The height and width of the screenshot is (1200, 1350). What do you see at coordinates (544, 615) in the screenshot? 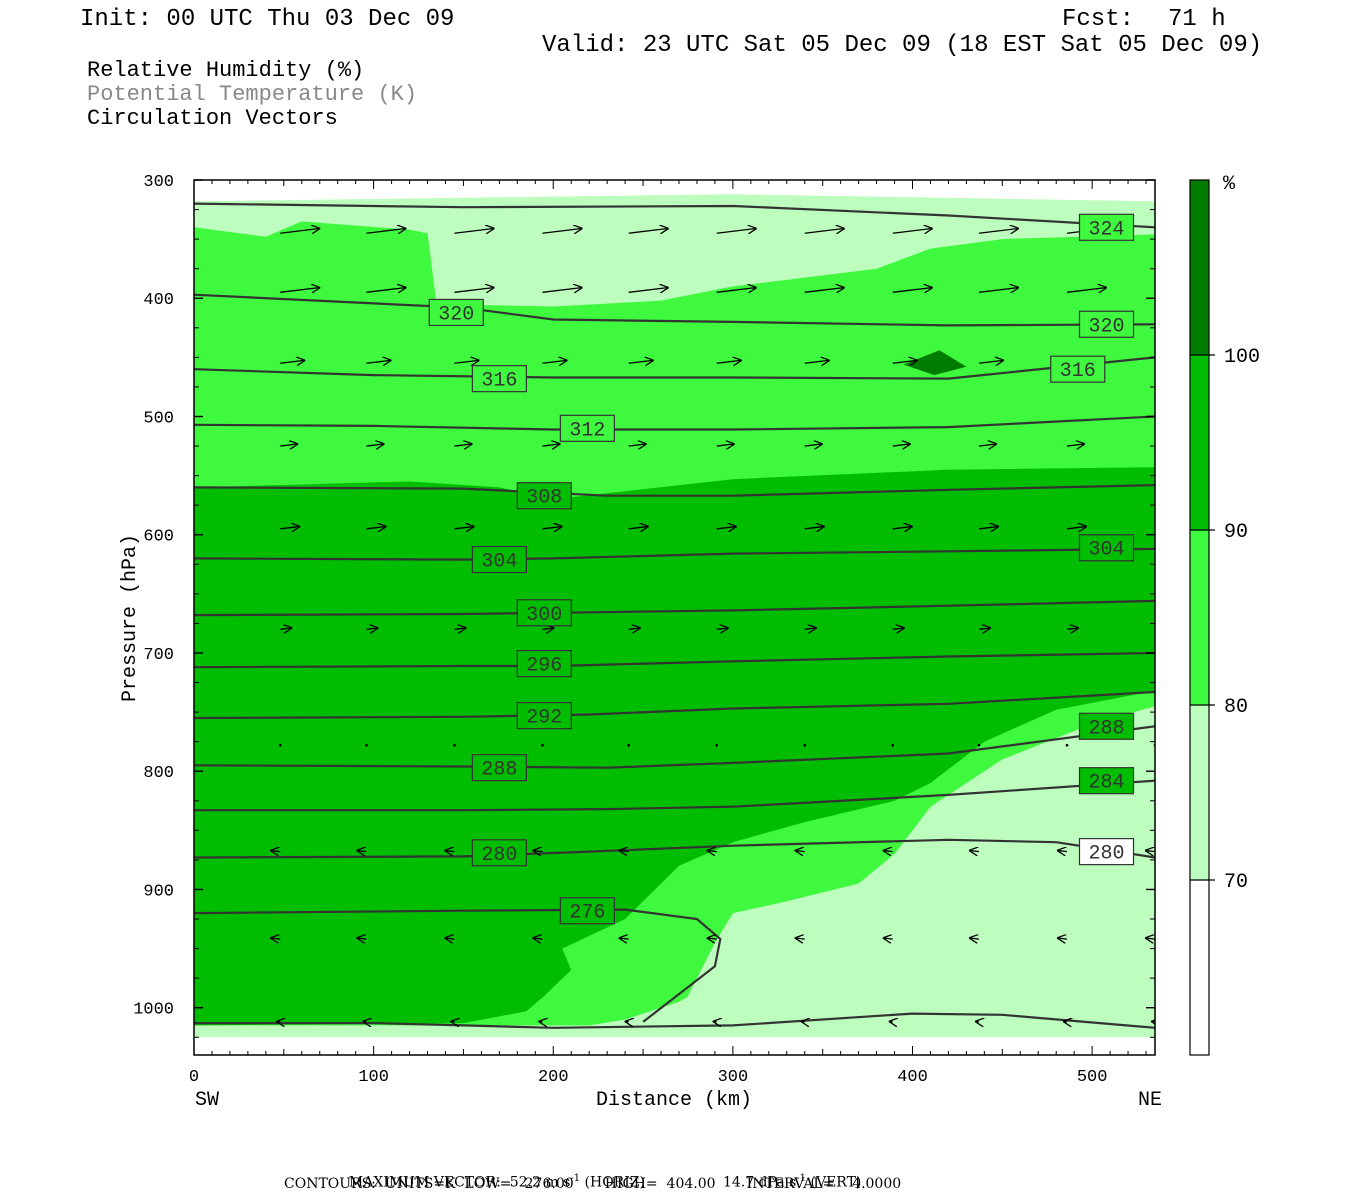
I see `svg-text: 300` at bounding box center [544, 615].